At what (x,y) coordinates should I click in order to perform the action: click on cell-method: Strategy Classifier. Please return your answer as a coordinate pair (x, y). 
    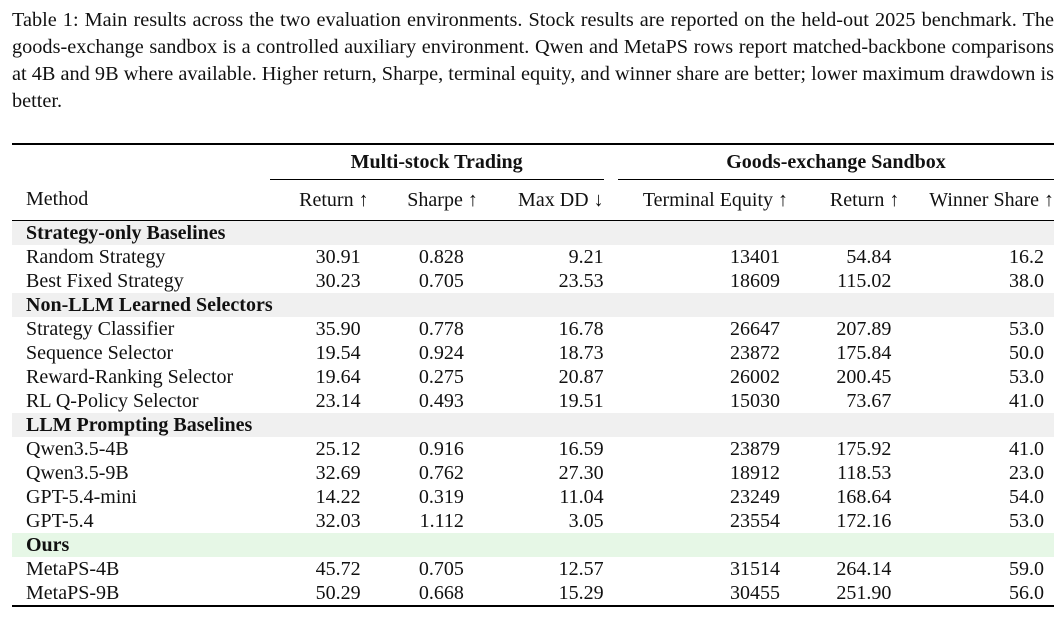
    Looking at the image, I should click on (100, 329).